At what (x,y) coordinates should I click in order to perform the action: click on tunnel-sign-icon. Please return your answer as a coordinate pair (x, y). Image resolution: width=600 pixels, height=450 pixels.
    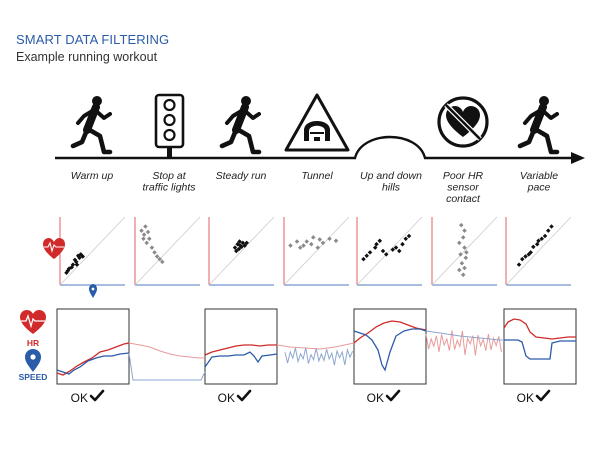
    Looking at the image, I should click on (317, 122).